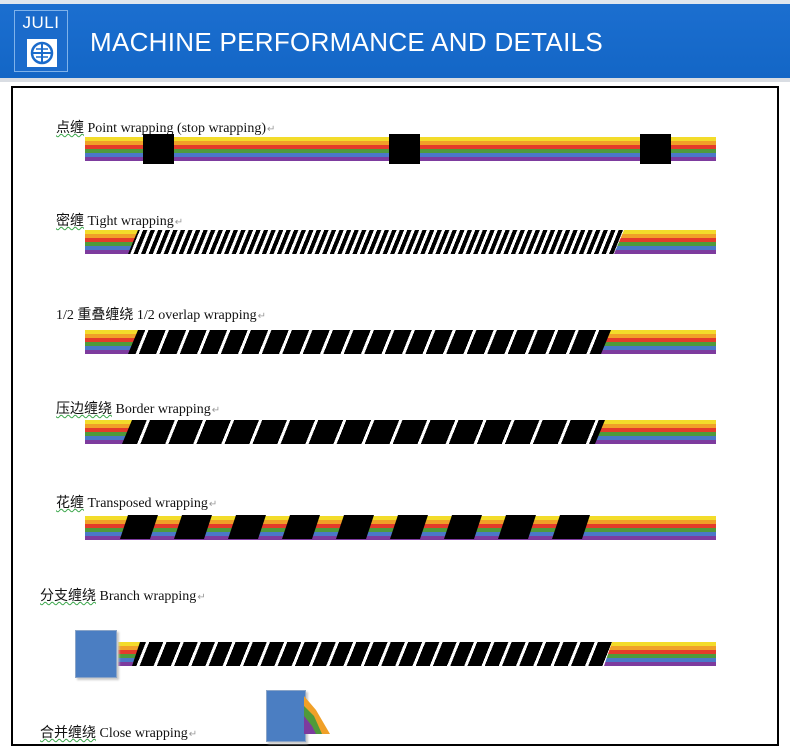 Image resolution: width=790 pixels, height=746 pixels. I want to click on header-top-line, so click(395, 2).